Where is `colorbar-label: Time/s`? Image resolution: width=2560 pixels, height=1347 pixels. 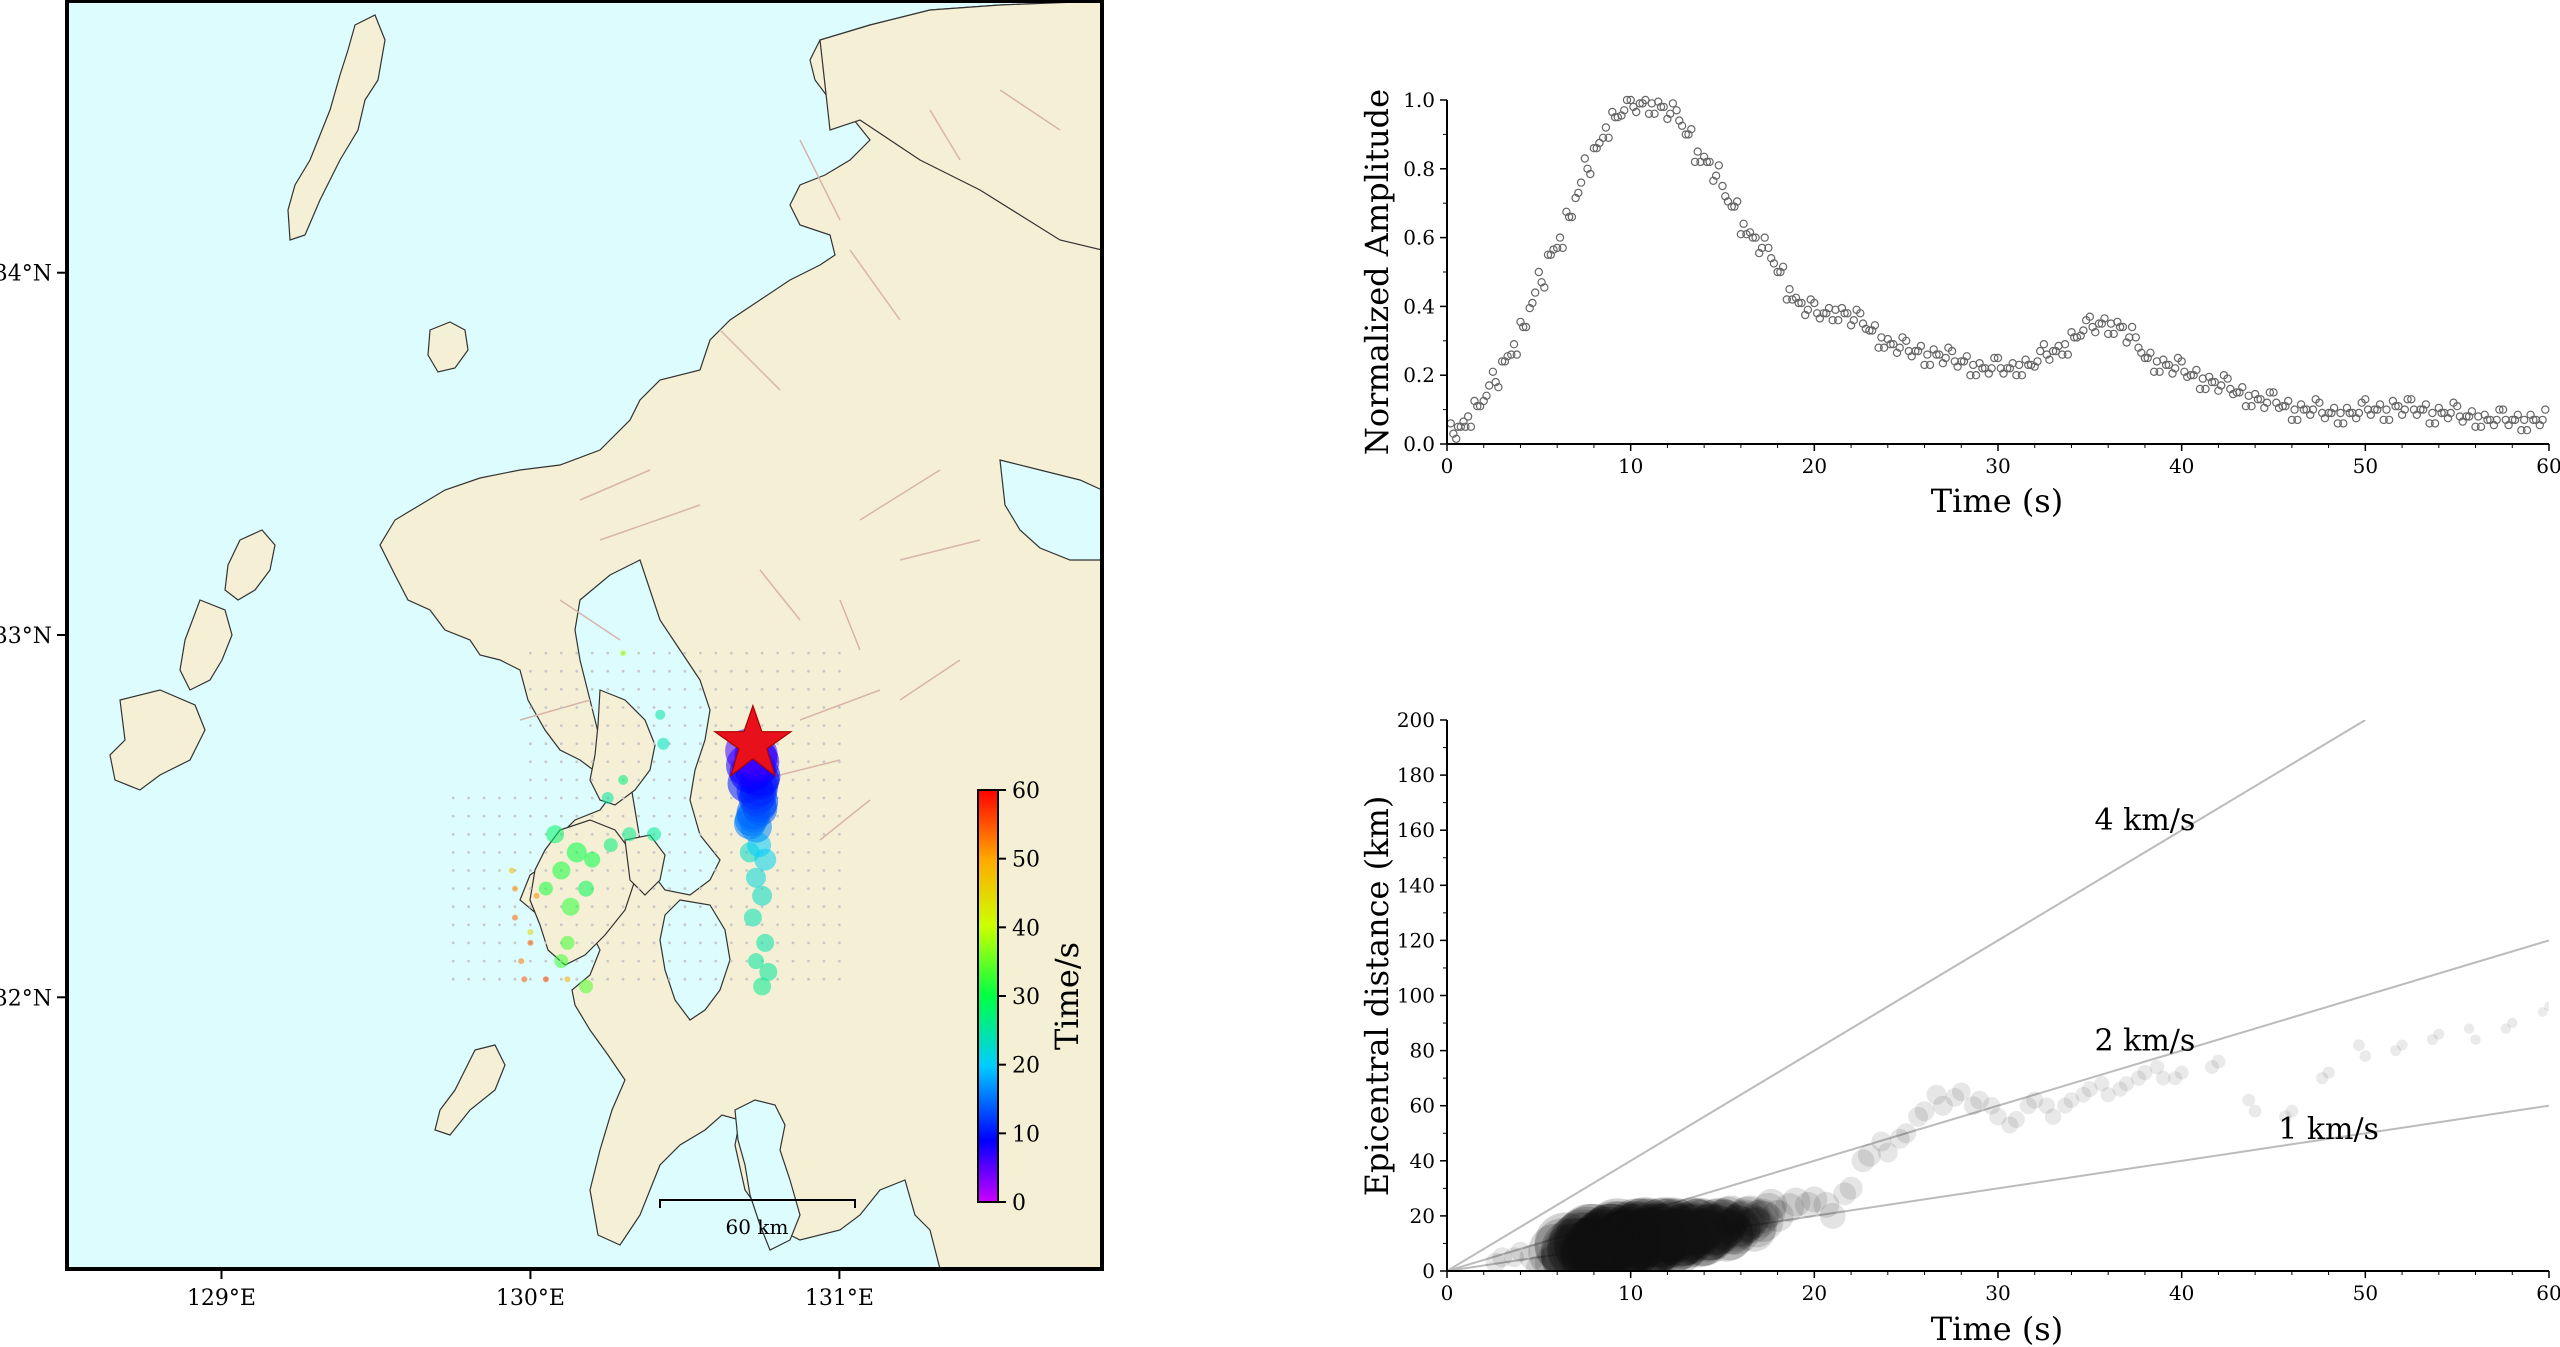 colorbar-label: Time/s is located at coordinates (1067, 996).